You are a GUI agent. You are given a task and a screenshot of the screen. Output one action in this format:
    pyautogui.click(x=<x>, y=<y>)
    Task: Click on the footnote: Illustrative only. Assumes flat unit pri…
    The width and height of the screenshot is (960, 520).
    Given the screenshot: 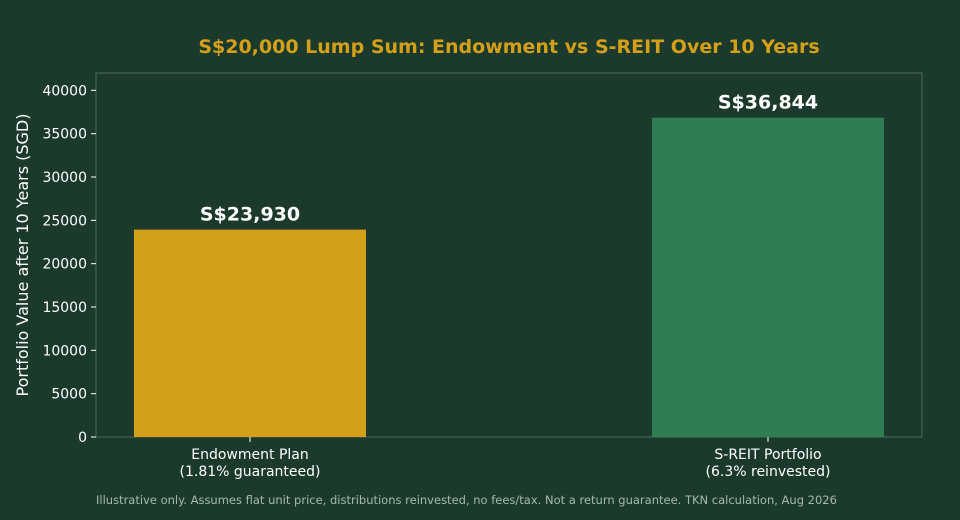 What is the action you would take?
    pyautogui.click(x=466, y=500)
    